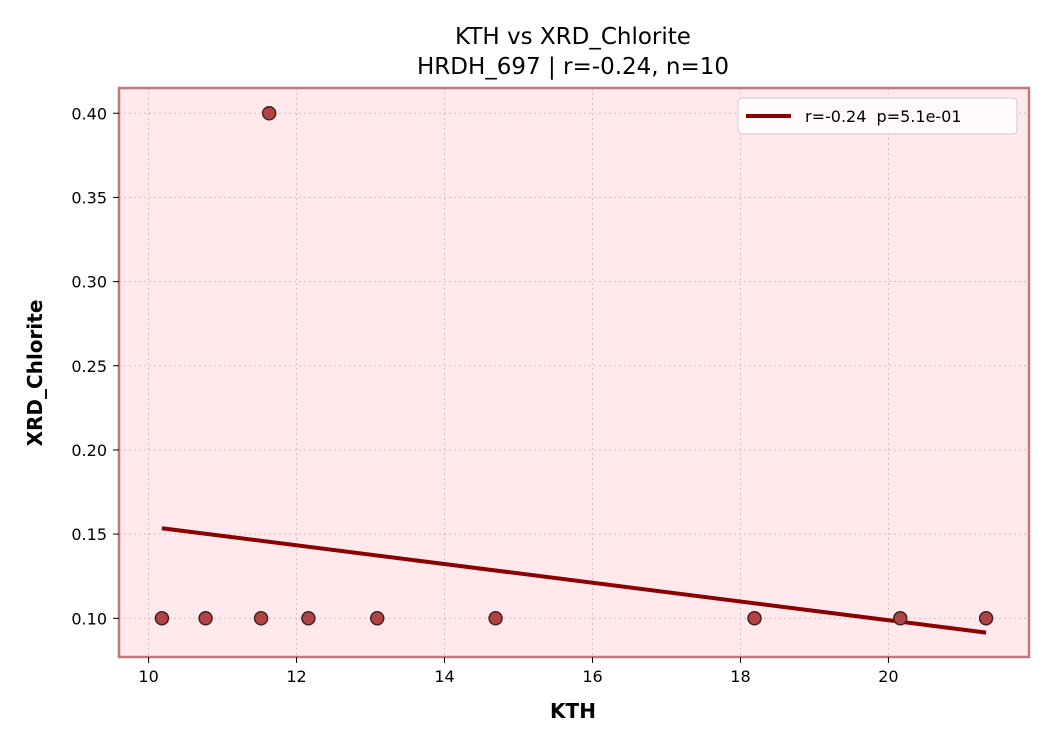 Image resolution: width=1050 pixels, height=750 pixels. What do you see at coordinates (148, 676) in the screenshot?
I see `x-tick-label: 10` at bounding box center [148, 676].